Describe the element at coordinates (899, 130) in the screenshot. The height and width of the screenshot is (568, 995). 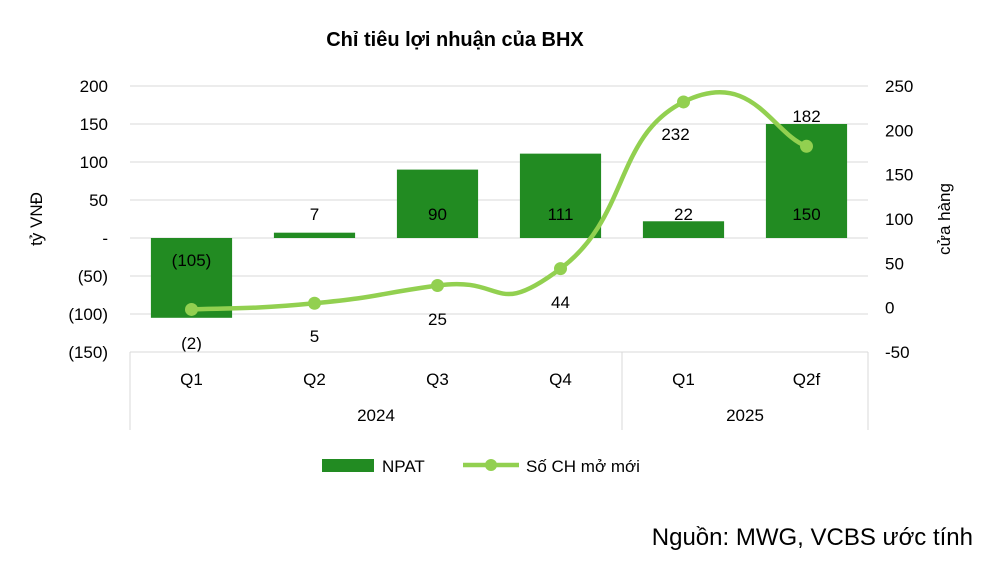
I see `y-right-tick-label: 200` at that location.